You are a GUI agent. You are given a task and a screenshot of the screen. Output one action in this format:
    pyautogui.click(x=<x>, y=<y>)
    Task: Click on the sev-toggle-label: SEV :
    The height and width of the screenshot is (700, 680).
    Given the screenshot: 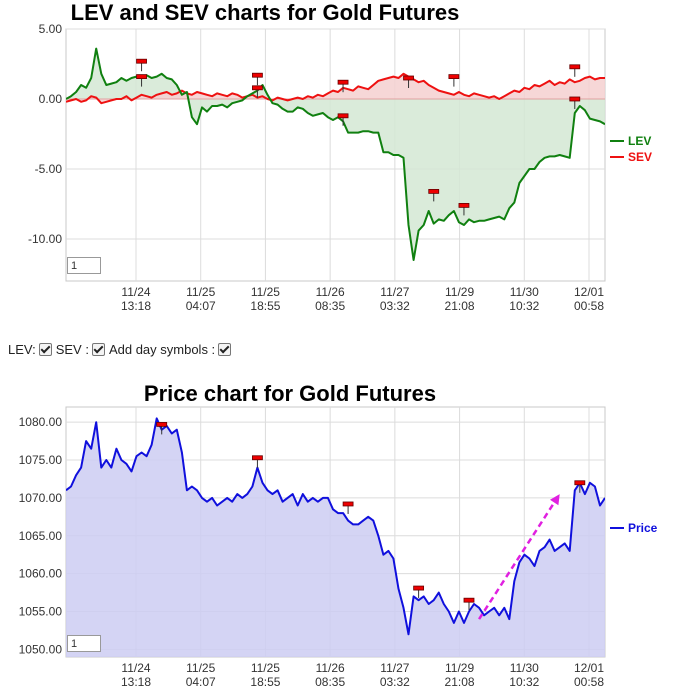 What is the action you would take?
    pyautogui.click(x=72, y=349)
    